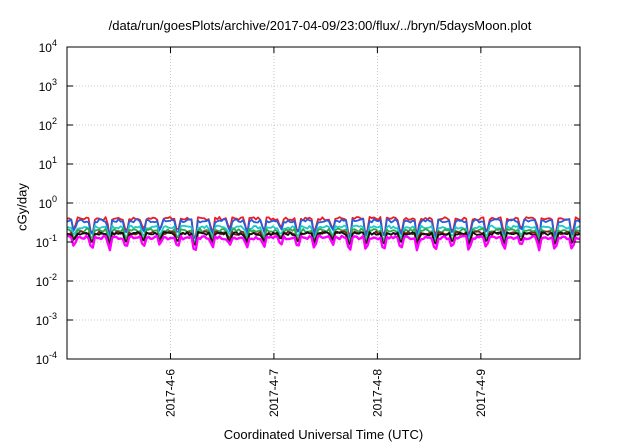 Image resolution: width=640 pixels, height=448 pixels. Describe the element at coordinates (170, 393) in the screenshot. I see `x-tick-label: 2017-4-6` at that location.